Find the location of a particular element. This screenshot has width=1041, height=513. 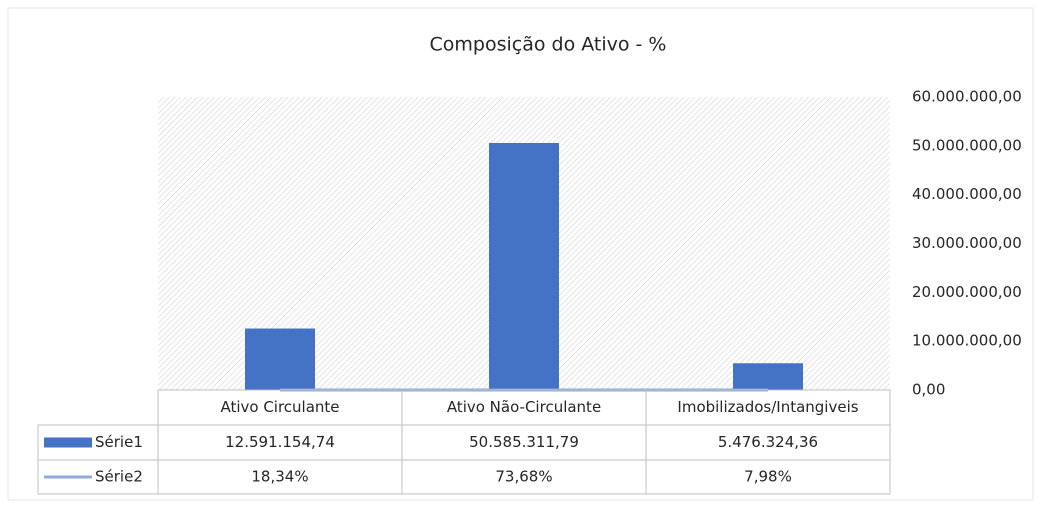

y-tick-label: 20.000.000,00 is located at coordinates (967, 292).